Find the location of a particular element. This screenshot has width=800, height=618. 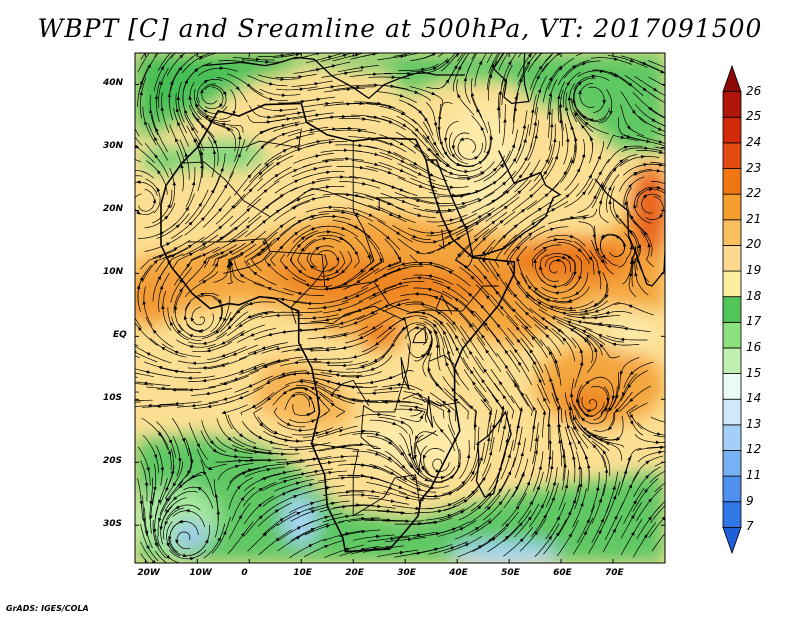

country-border is located at coordinates (343, 275).